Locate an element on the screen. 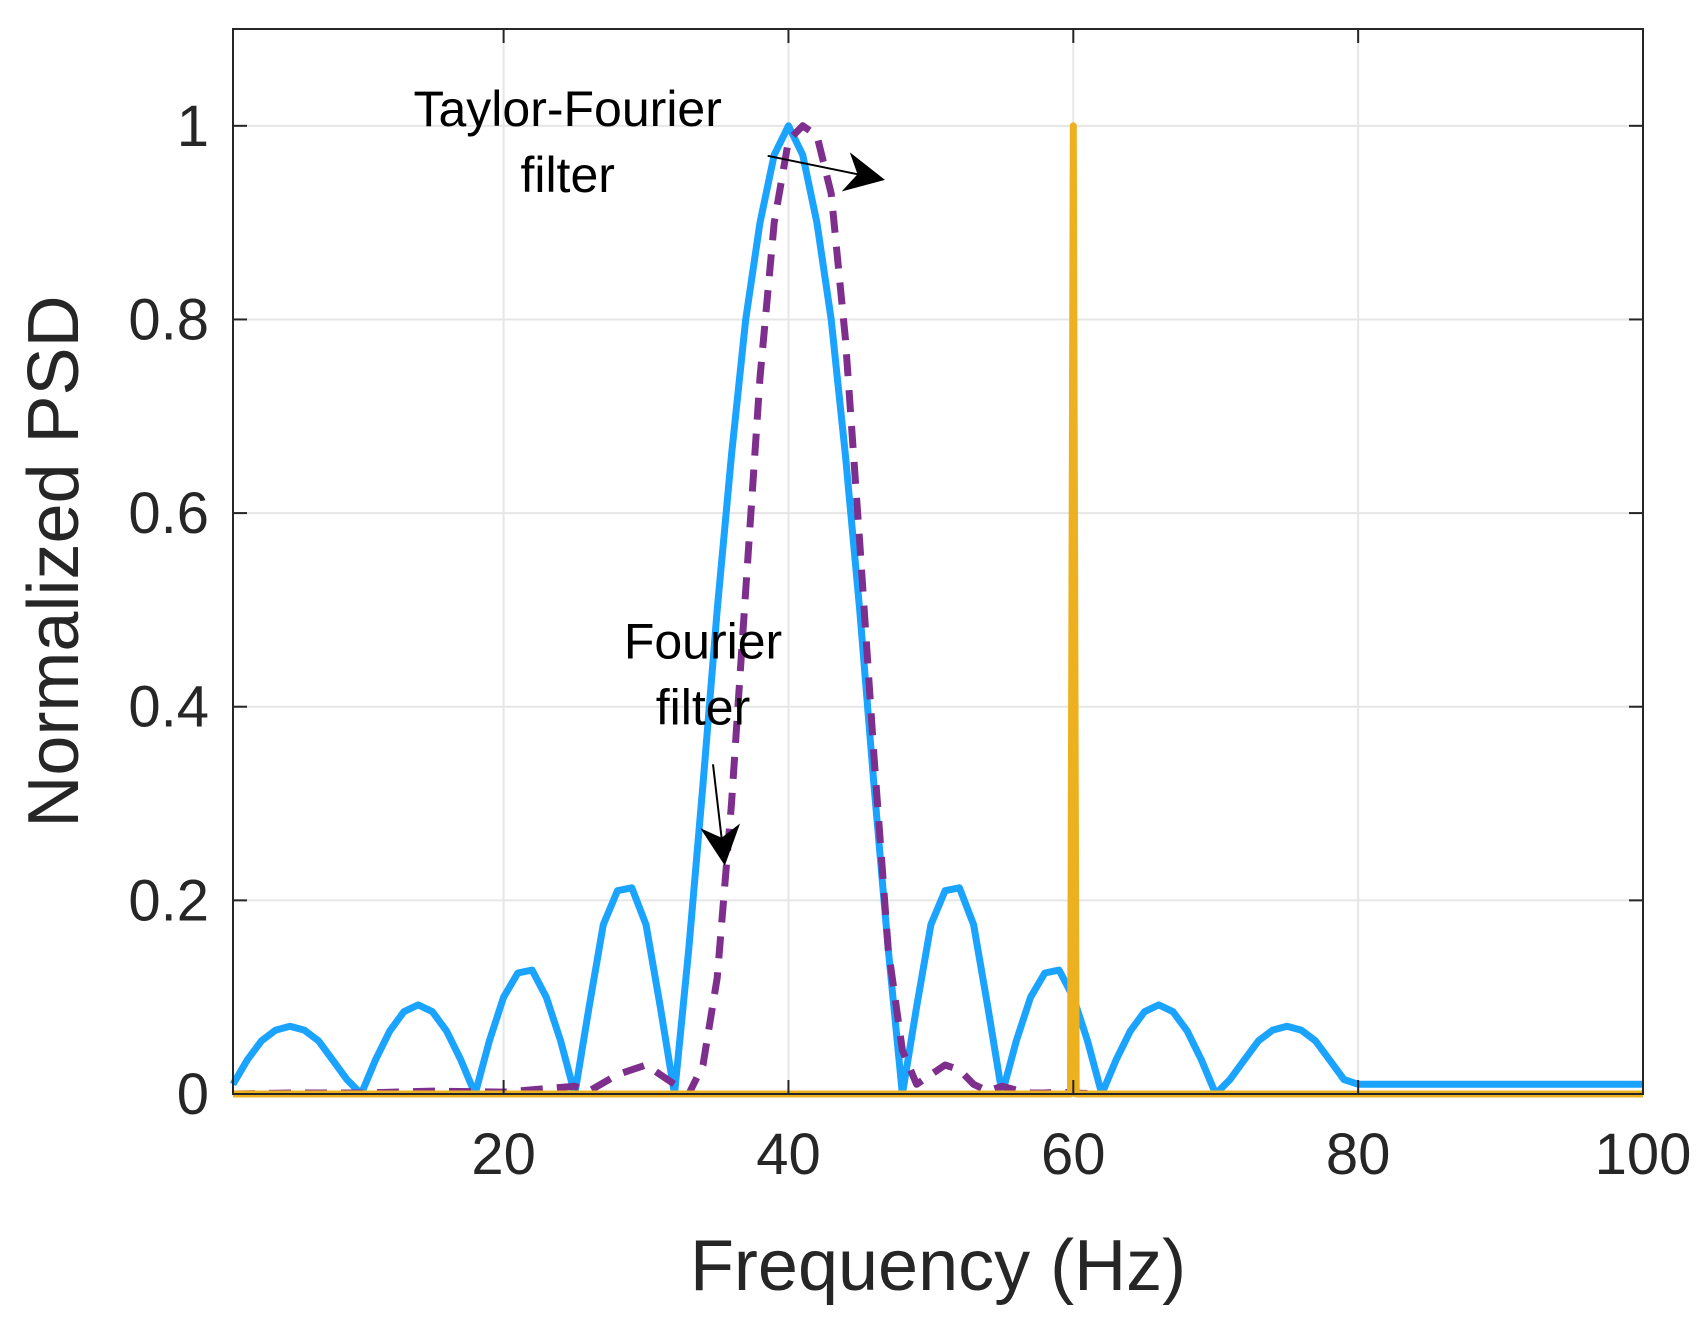 The image size is (1707, 1317). y-tick-label: 0.2 is located at coordinates (168, 900).